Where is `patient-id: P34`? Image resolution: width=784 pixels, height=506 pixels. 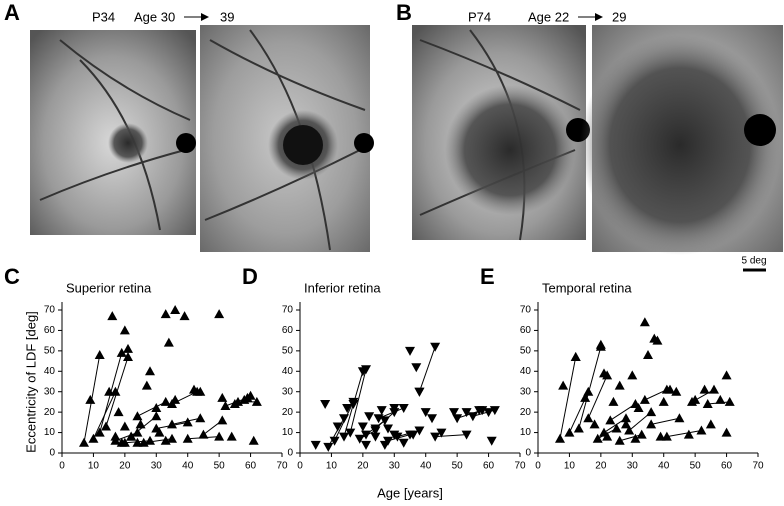 patient-id: P34 is located at coordinates (103, 16).